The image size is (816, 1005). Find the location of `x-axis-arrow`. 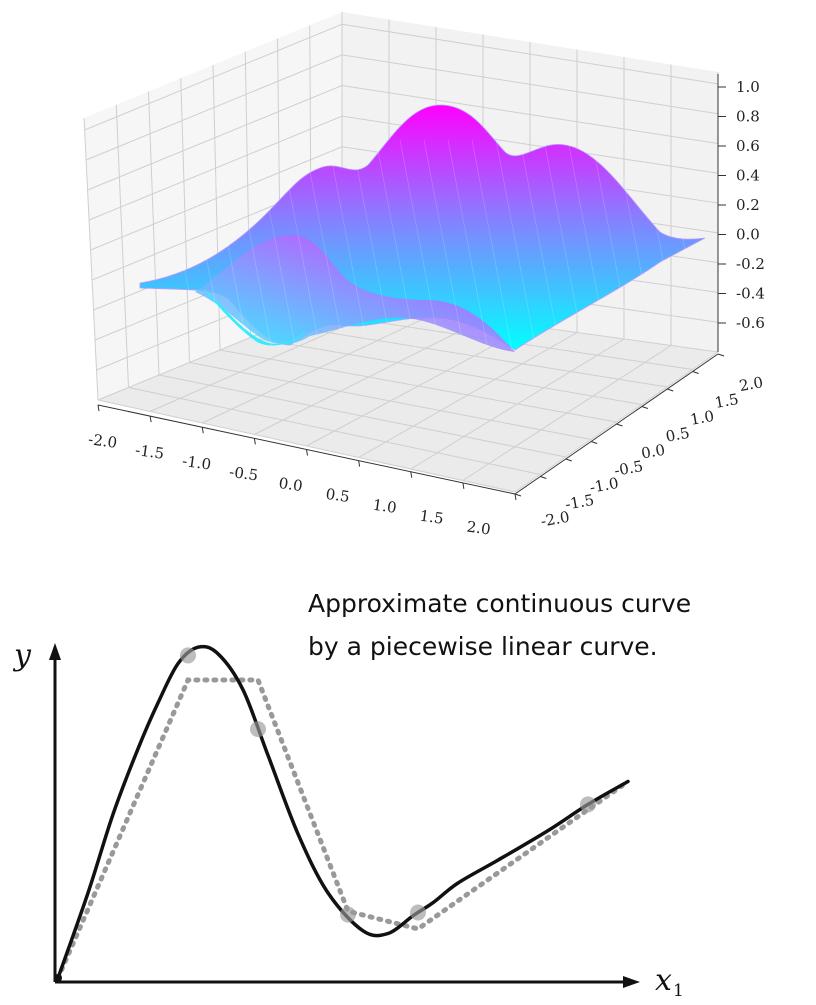

x-axis-arrow is located at coordinates (631, 982).